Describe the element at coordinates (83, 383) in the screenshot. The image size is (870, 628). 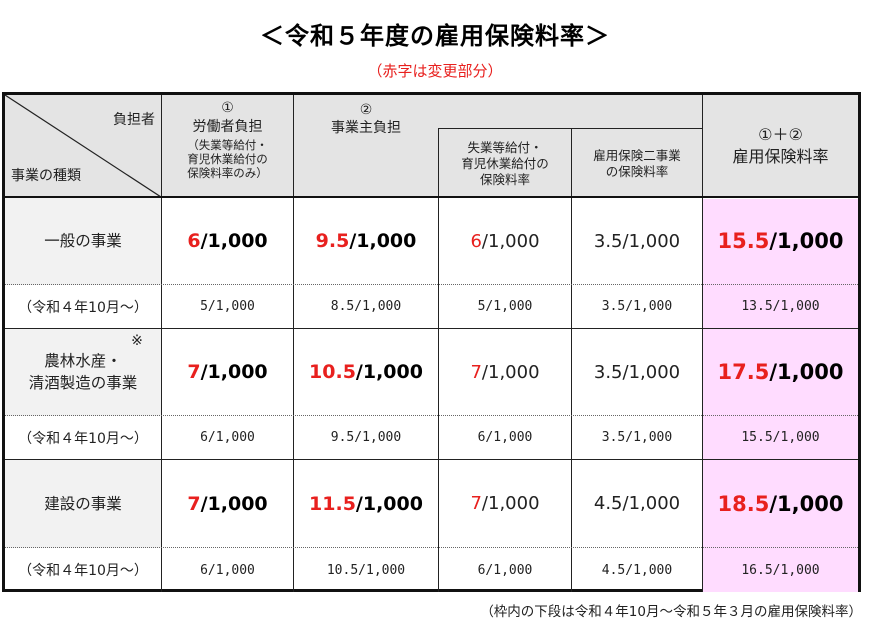
I see `row-label-line: 清酒製造の事業` at that location.